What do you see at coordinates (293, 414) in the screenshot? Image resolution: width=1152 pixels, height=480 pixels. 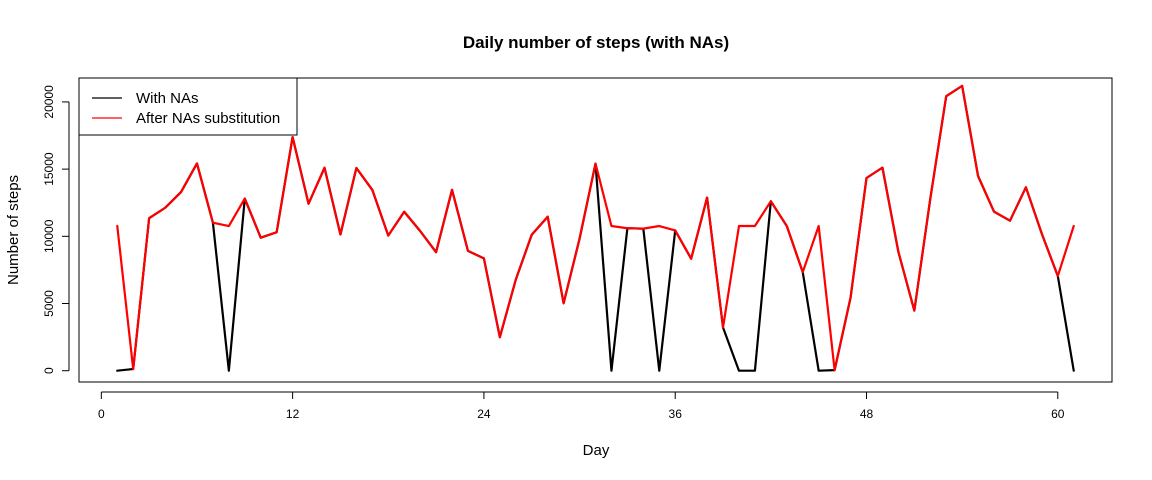 I see `x-tick-label: 12` at bounding box center [293, 414].